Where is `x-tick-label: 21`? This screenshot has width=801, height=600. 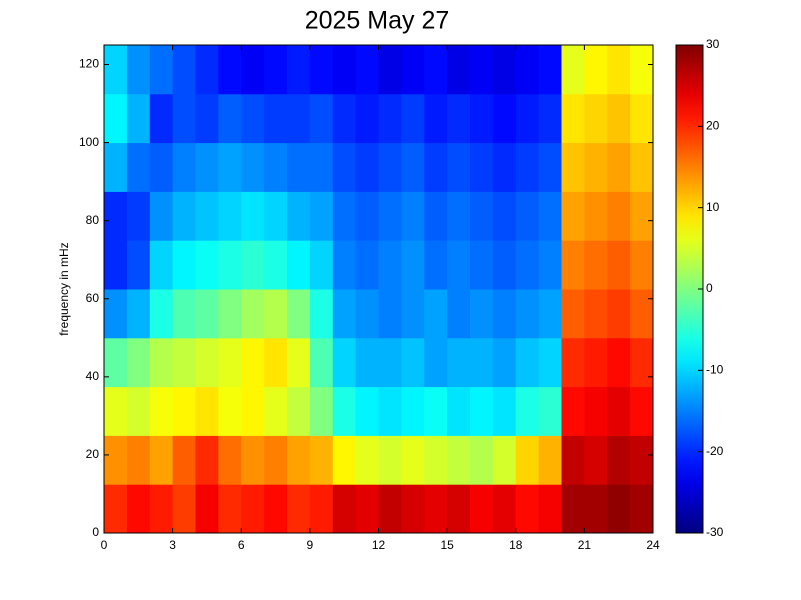 x-tick-label: 21 is located at coordinates (585, 545).